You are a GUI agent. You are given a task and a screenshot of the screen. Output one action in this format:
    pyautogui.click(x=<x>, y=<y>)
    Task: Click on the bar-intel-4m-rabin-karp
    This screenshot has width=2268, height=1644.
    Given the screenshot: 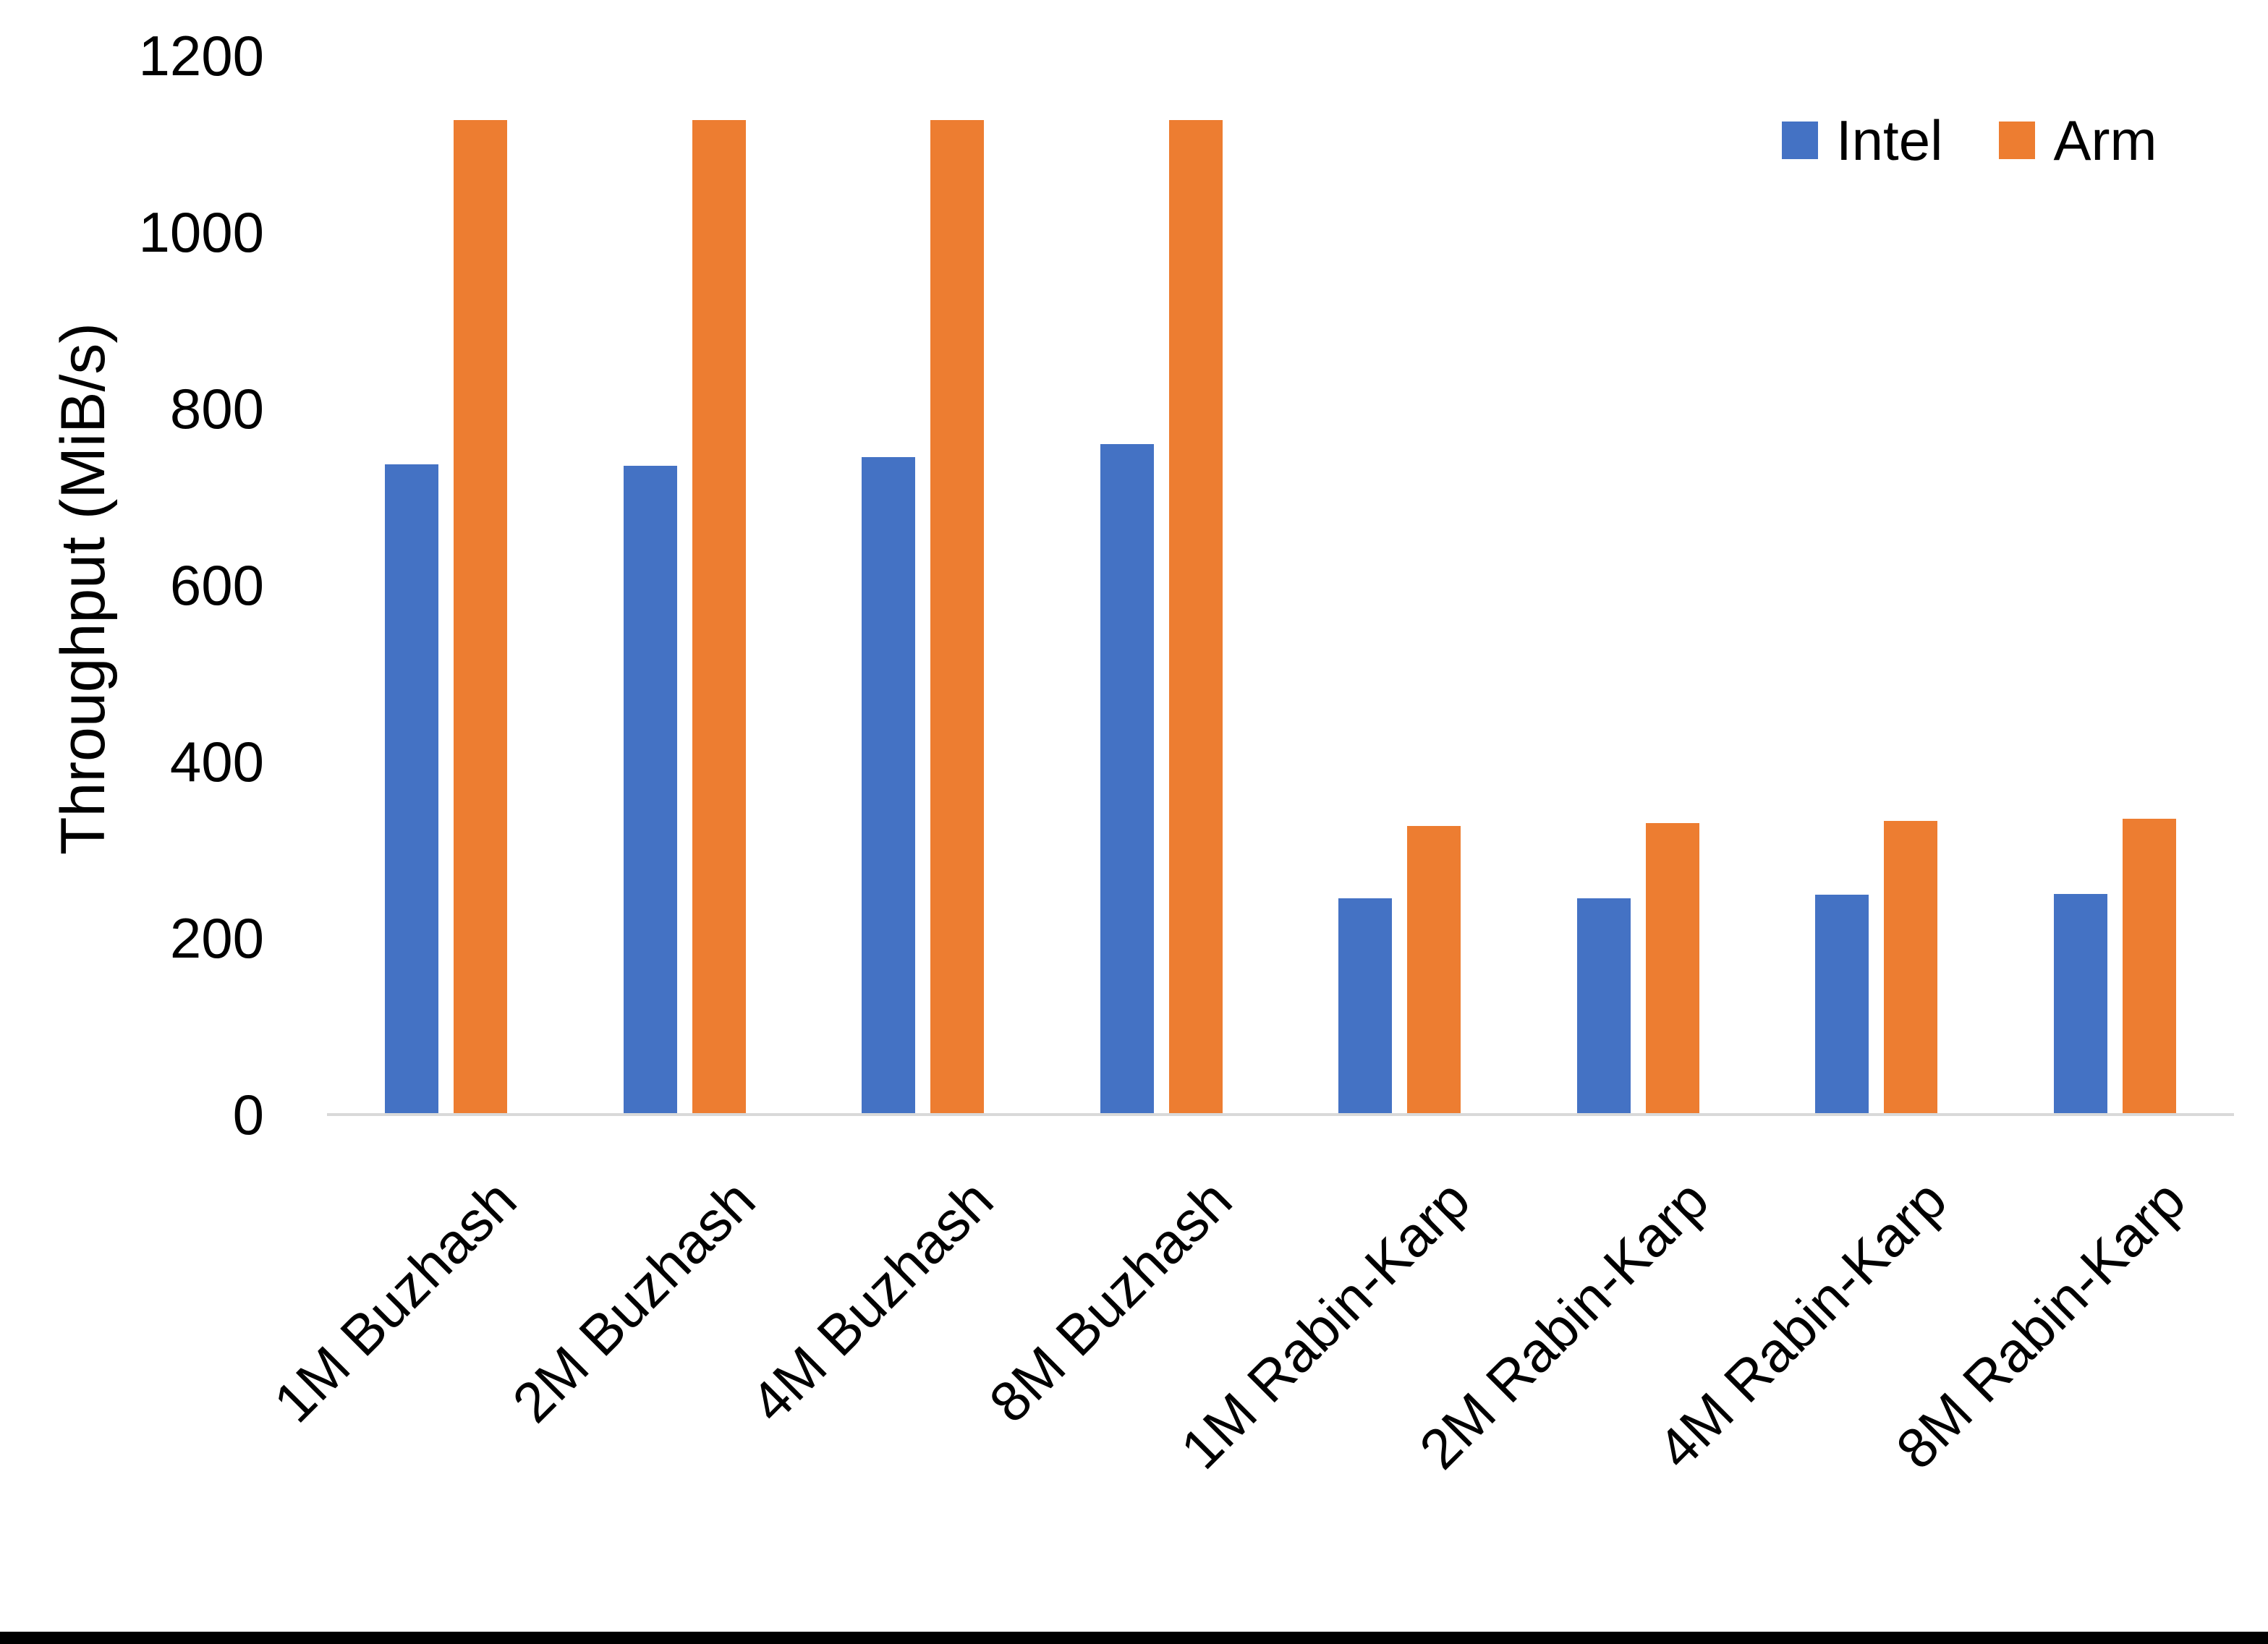 What is the action you would take?
    pyautogui.click(x=1842, y=1005)
    